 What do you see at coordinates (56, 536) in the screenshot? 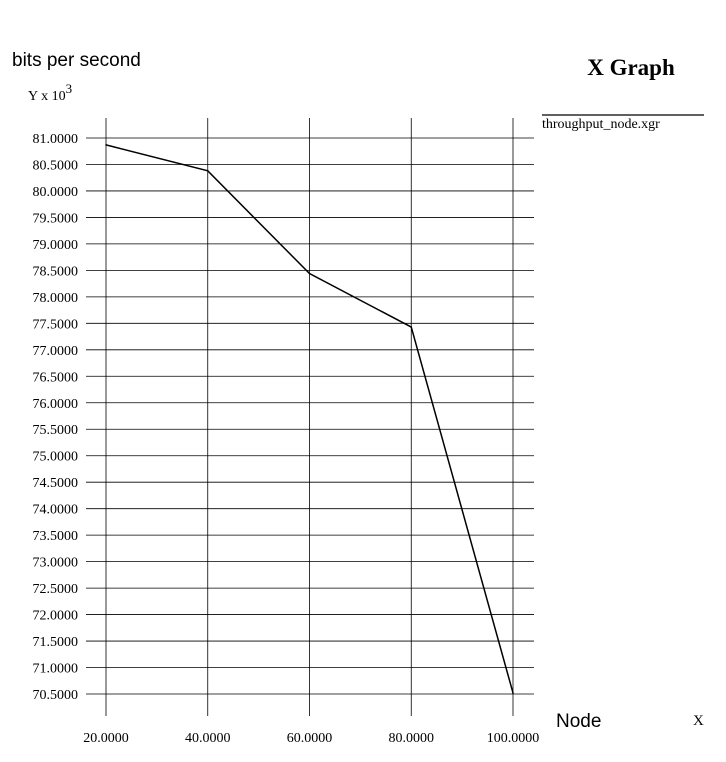
I see `y-tick-label: 73.5000` at bounding box center [56, 536].